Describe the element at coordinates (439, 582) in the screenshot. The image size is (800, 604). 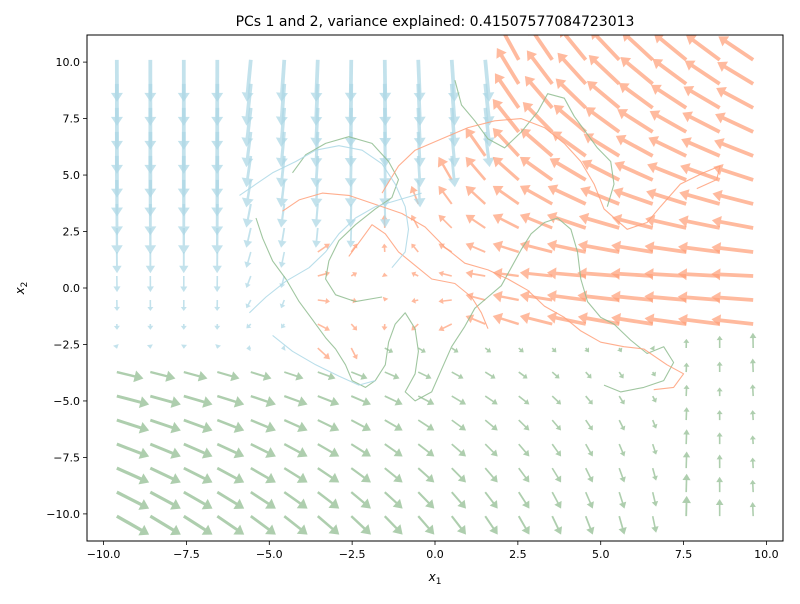
I see `x-axis-label-sub: 1` at that location.